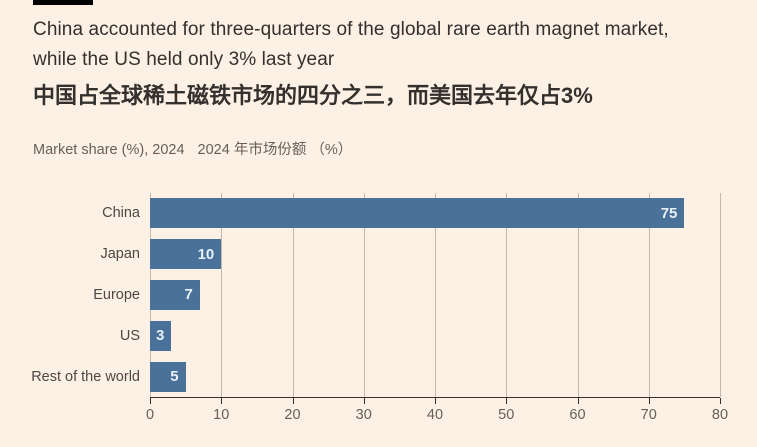 The height and width of the screenshot is (447, 757). What do you see at coordinates (275, 150) in the screenshot?
I see `chart-subtitle-zh: 2024 年市场份额 （%）` at bounding box center [275, 150].